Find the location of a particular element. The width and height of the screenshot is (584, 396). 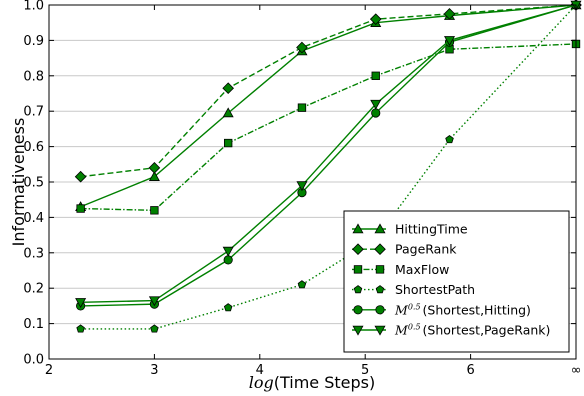

legend-marker-4-b is located at coordinates (380, 310).